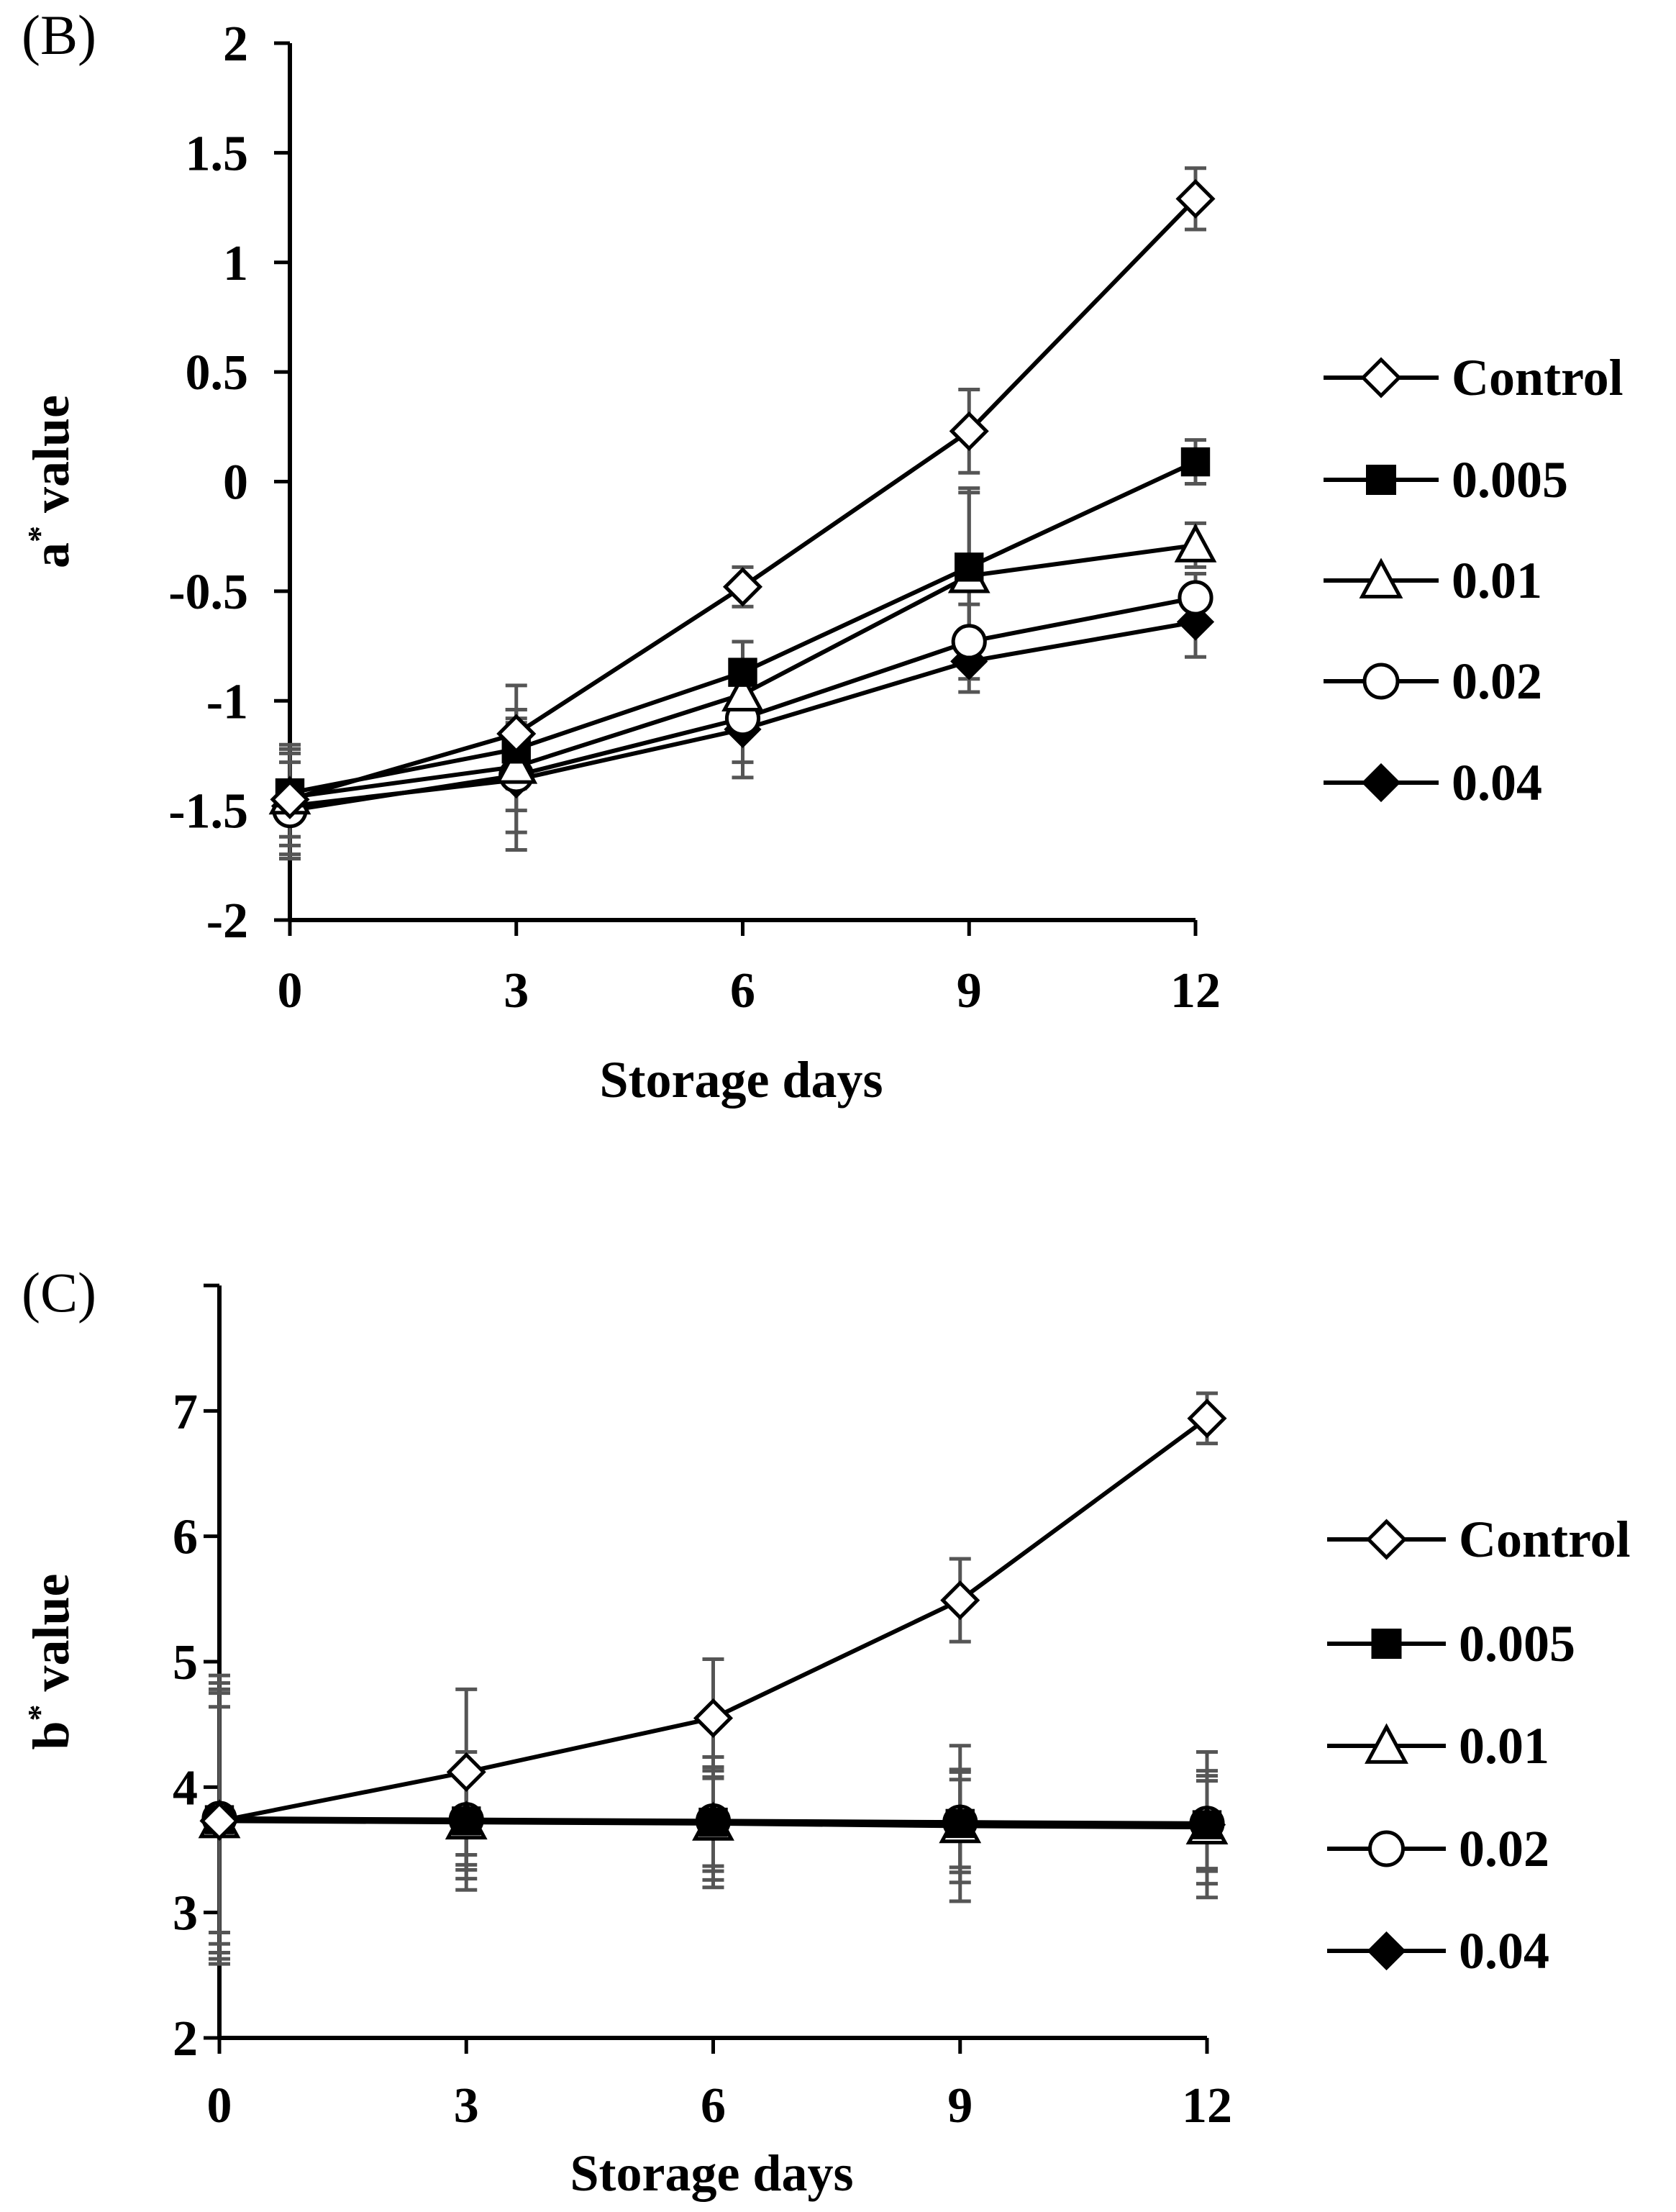 The width and height of the screenshot is (1676, 2212). Describe the element at coordinates (235, 483) in the screenshot. I see `y-tick-label: 0` at that location.